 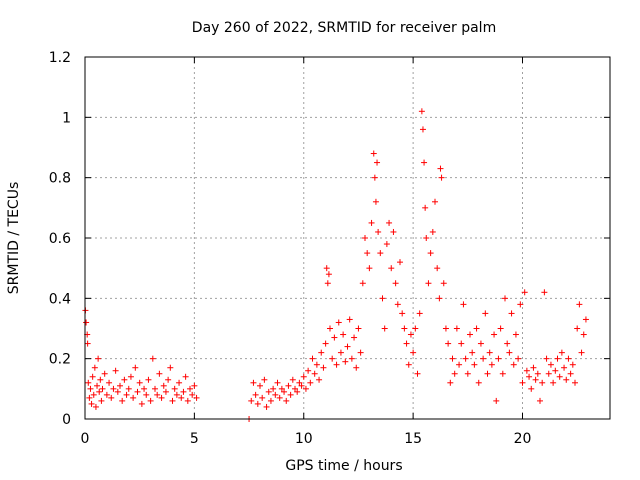 I want to click on y-tick-label: 0.8, so click(x=60, y=179).